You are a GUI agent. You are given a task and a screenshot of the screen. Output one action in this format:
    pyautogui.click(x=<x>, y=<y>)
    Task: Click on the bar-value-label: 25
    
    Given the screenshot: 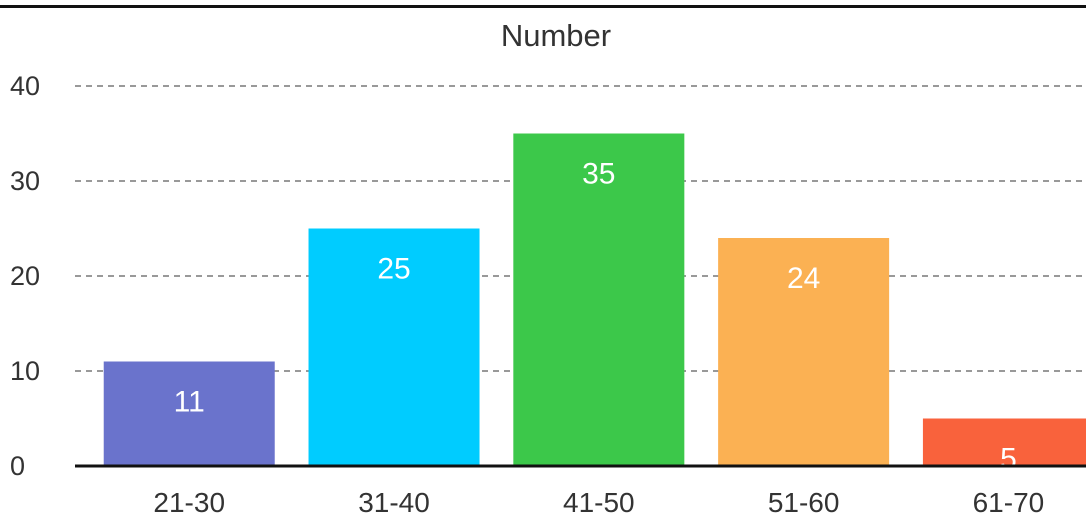 What is the action you would take?
    pyautogui.click(x=393, y=269)
    